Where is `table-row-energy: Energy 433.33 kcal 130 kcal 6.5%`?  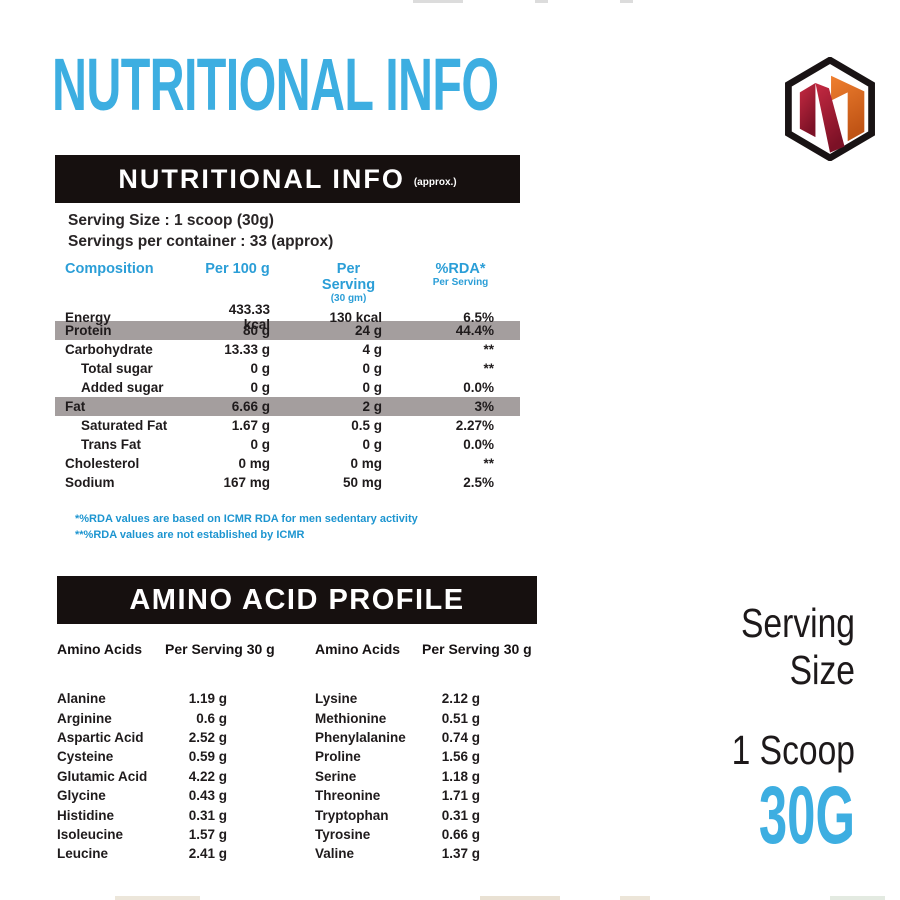 table-row-energy: Energy 433.33 kcal 130 kcal 6.5% is located at coordinates (279, 317).